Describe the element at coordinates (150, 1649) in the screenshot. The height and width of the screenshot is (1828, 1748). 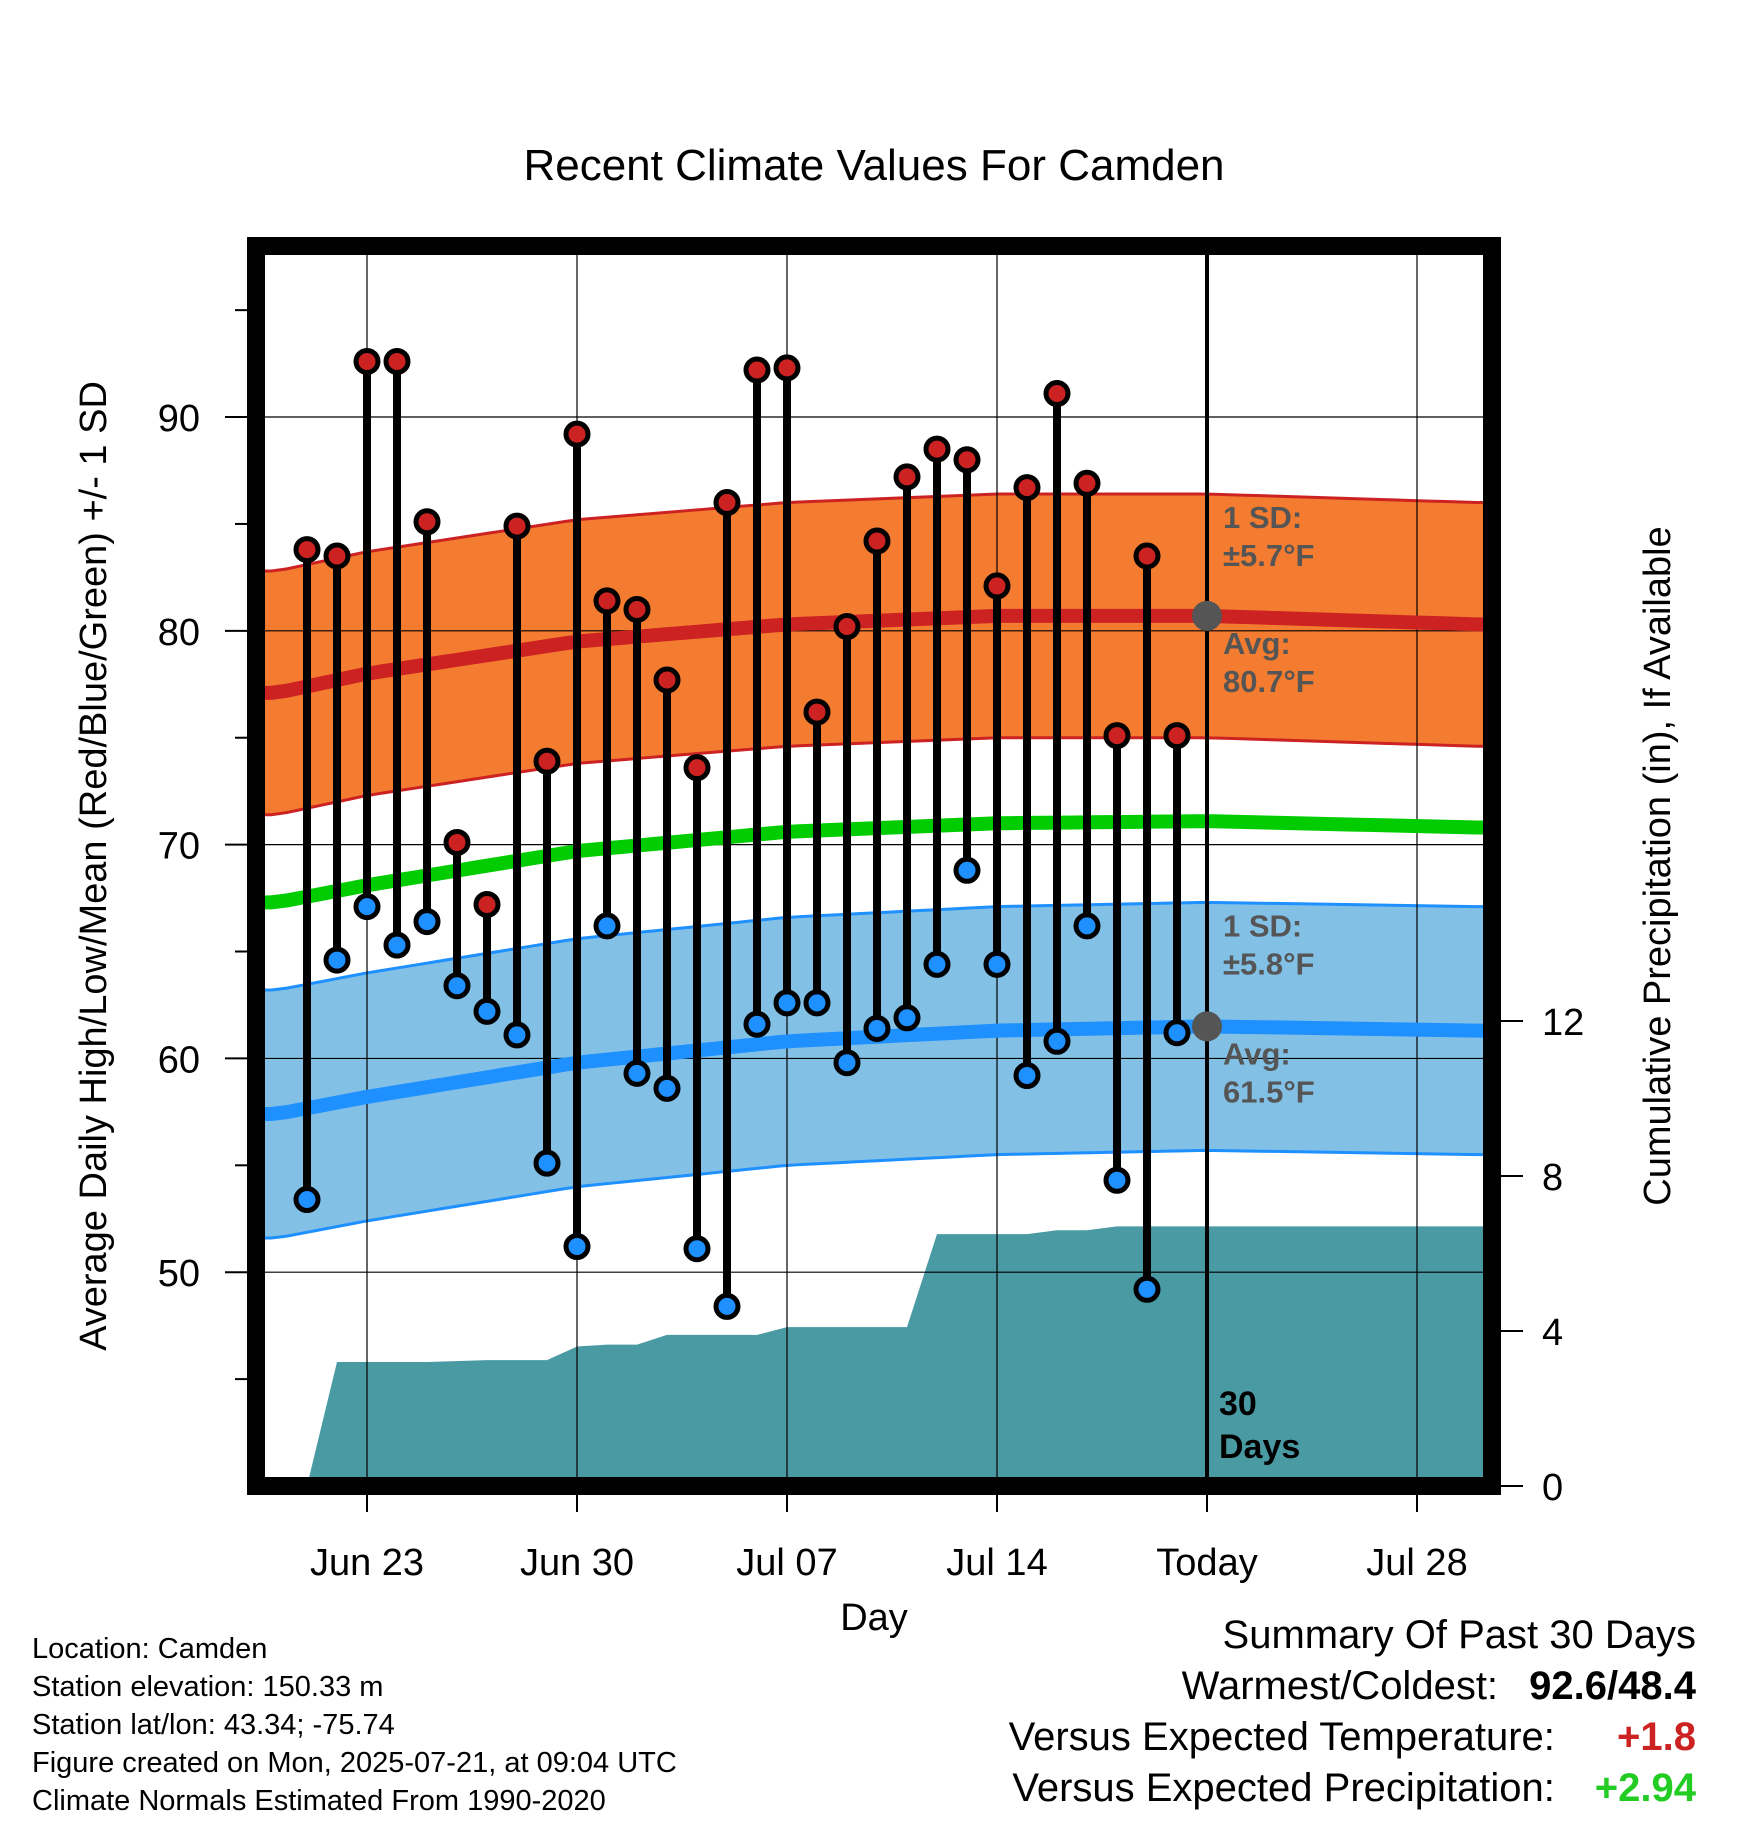
I see `footer-location: Location: Camden` at that location.